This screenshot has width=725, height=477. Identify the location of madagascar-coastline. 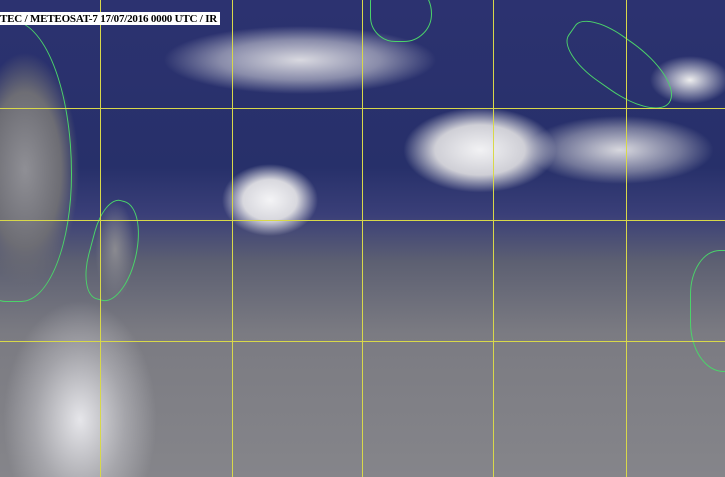
(113, 251).